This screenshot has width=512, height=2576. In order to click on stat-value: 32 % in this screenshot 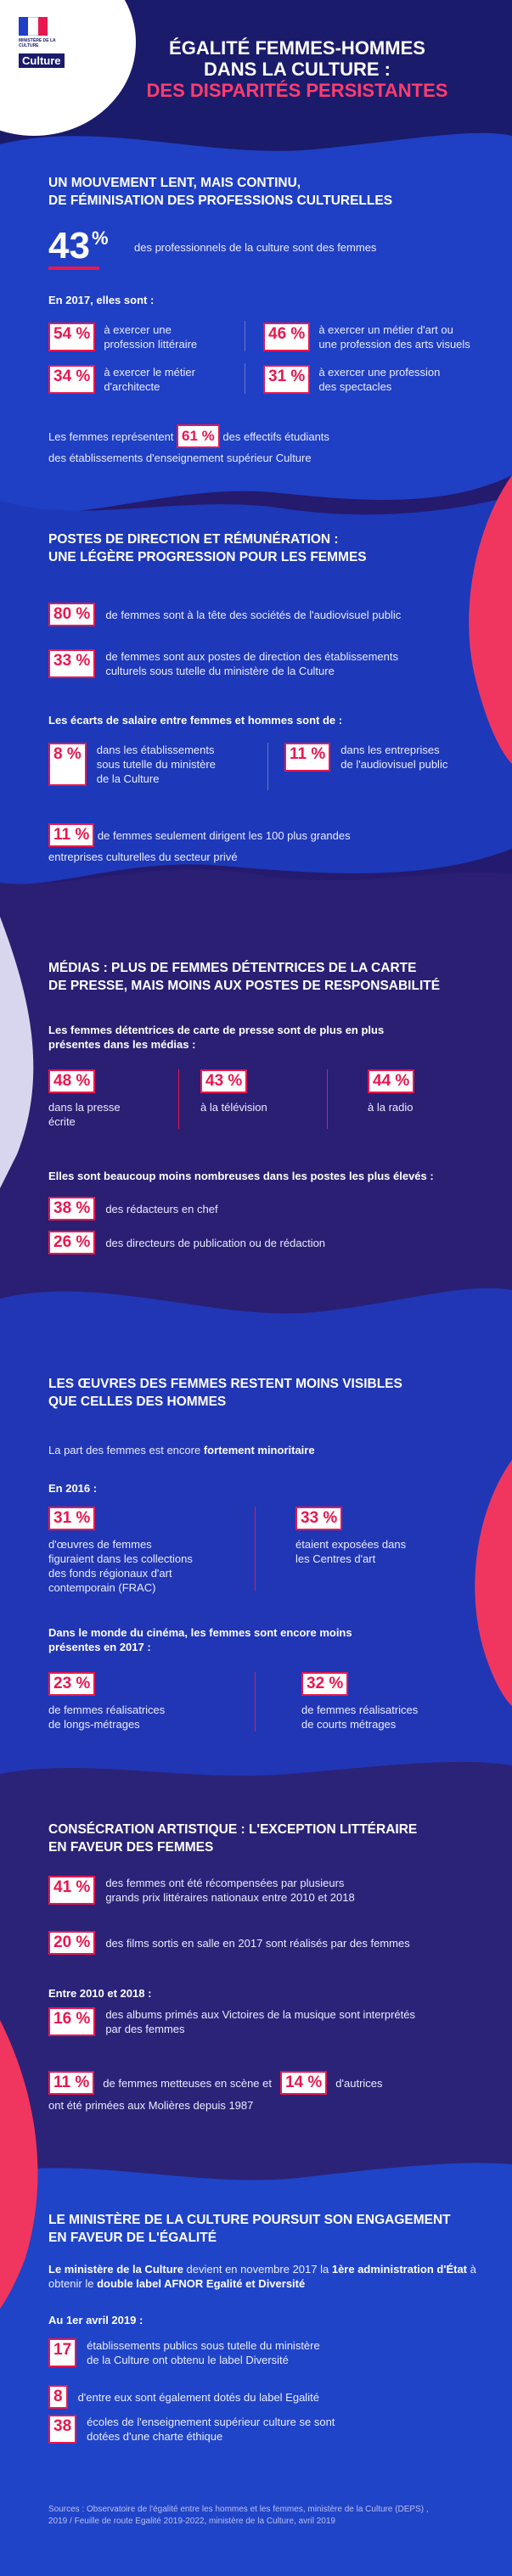, I will do `click(325, 1684)`.